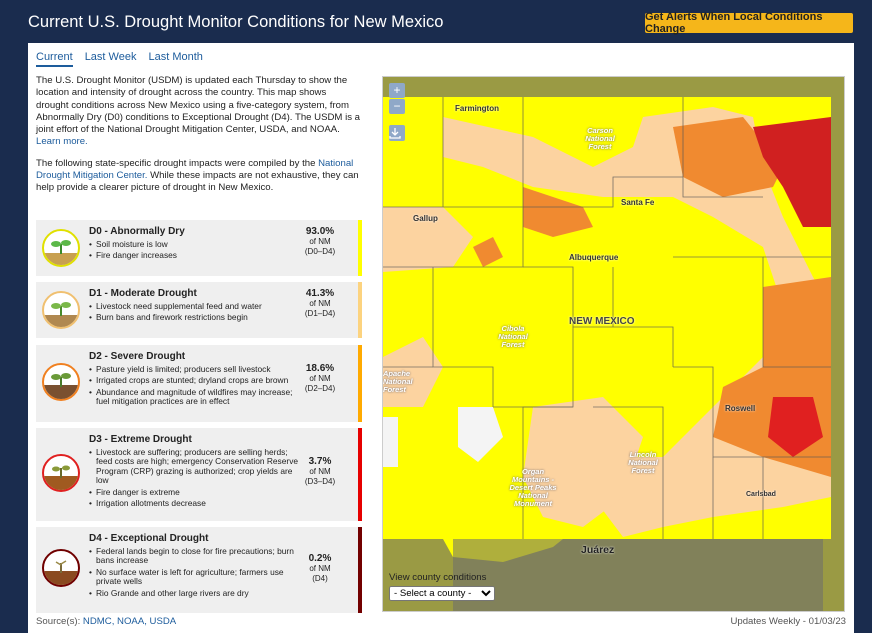 The width and height of the screenshot is (872, 633). Describe the element at coordinates (594, 257) in the screenshot. I see `city-label: Albuquerque` at that location.